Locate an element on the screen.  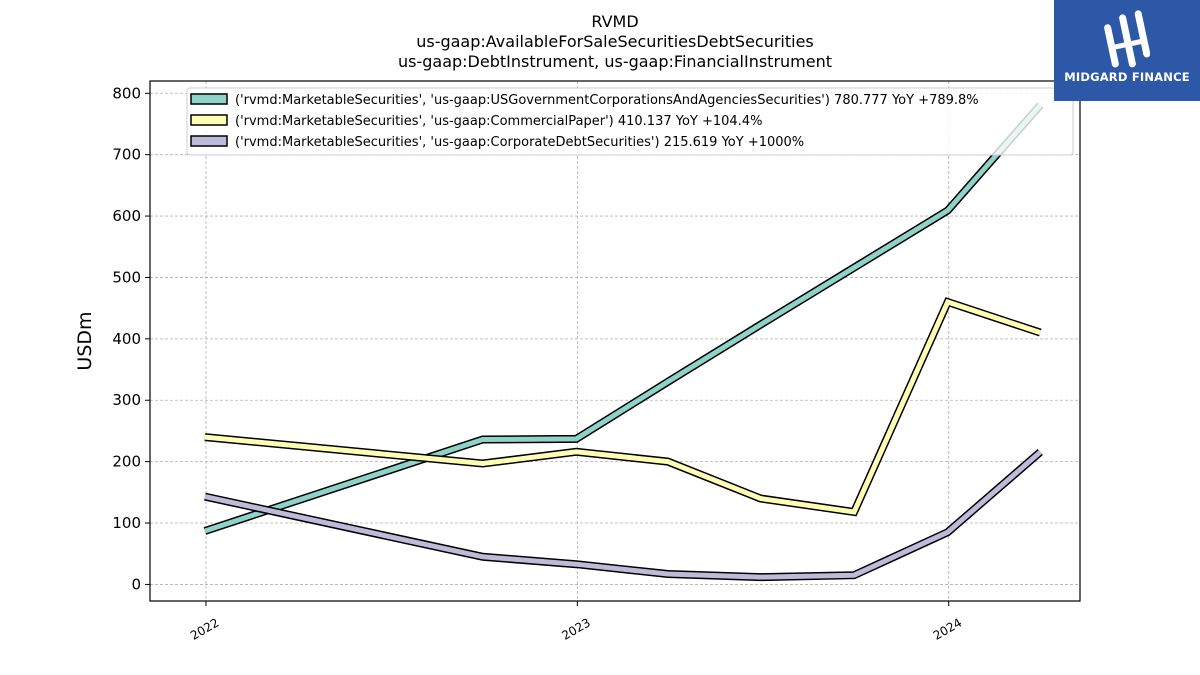
y-tick-label: 200 is located at coordinates (126, 462).